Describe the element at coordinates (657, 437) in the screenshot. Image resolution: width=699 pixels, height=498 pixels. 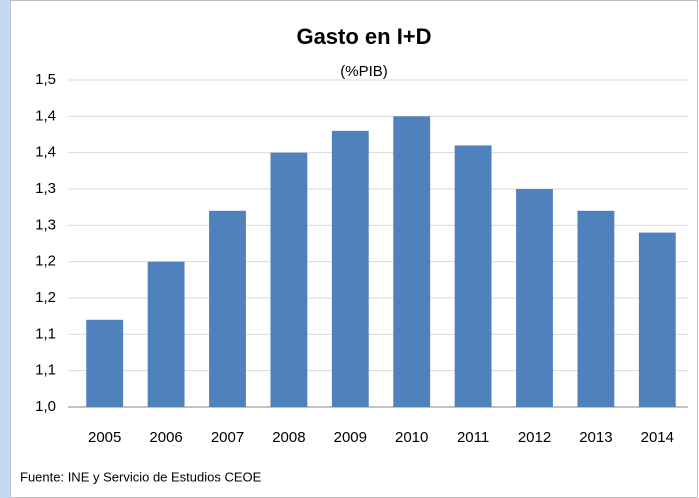
I see `x-tick-label: 2014` at that location.